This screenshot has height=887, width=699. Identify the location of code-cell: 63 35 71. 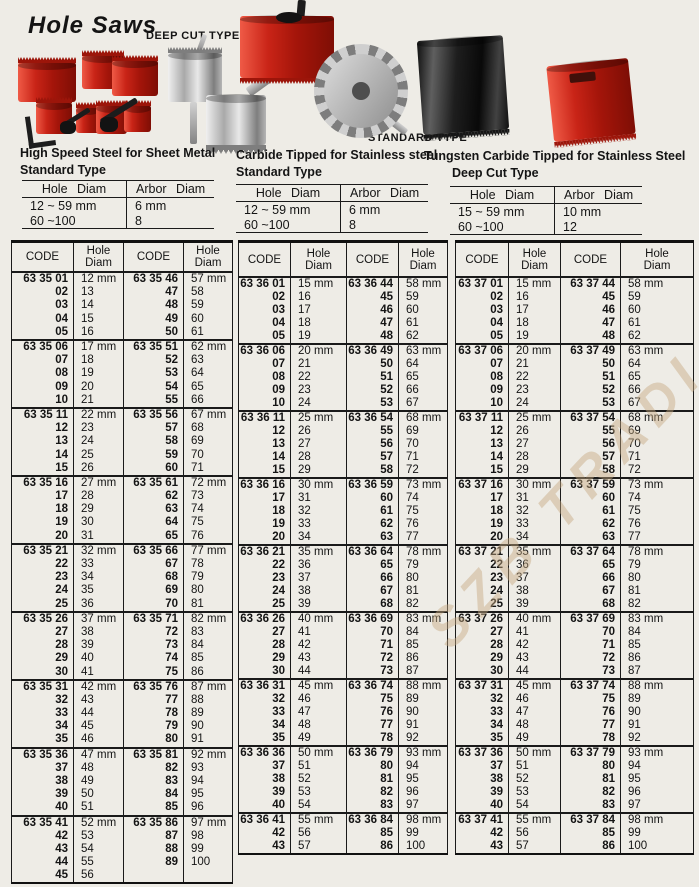
(153, 618).